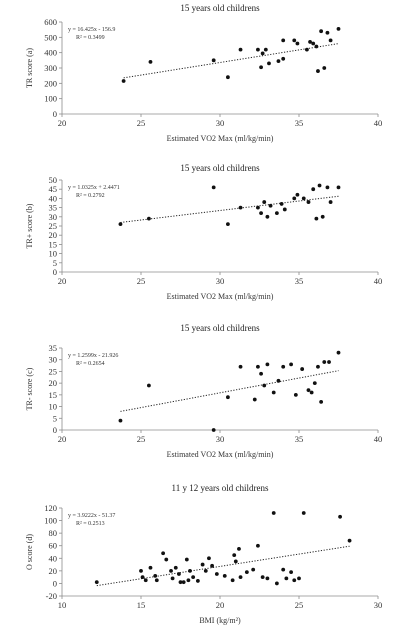  I want to click on y-tick-label: 5, so click(55, 263).